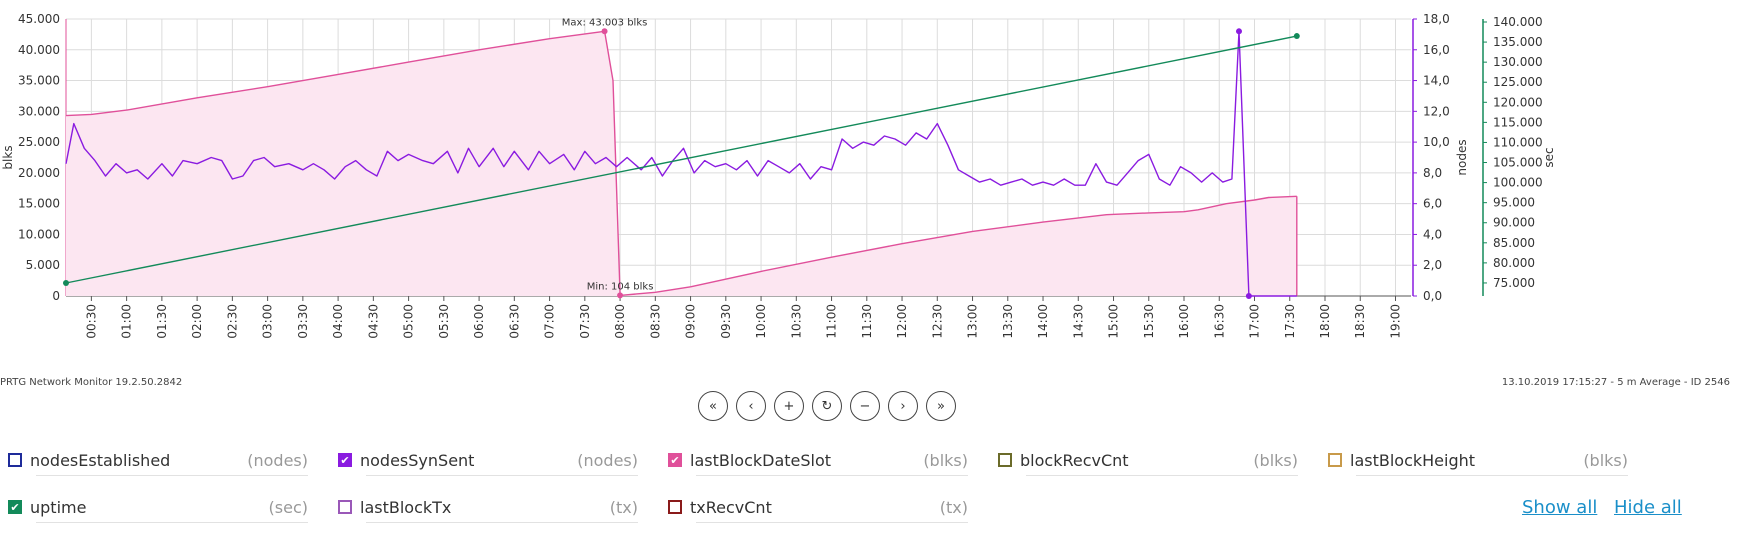 Image resolution: width=1742 pixels, height=554 pixels. I want to click on legend-item-txrecvcnt: txRecvCnt (tx), so click(818, 508).